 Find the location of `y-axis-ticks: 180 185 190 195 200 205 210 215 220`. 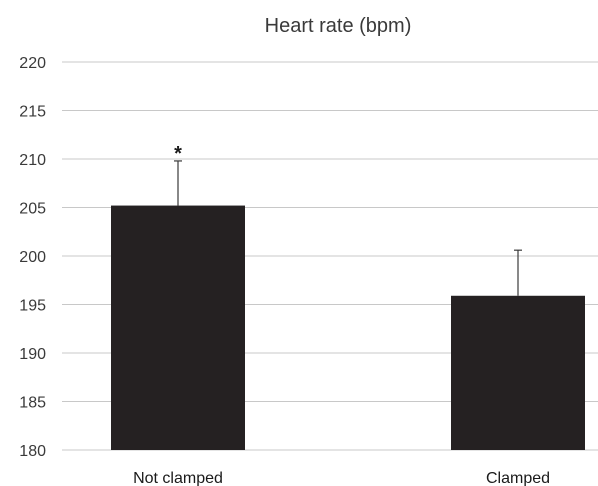

y-axis-ticks: 180 185 190 195 200 205 210 215 220 is located at coordinates (32, 257).